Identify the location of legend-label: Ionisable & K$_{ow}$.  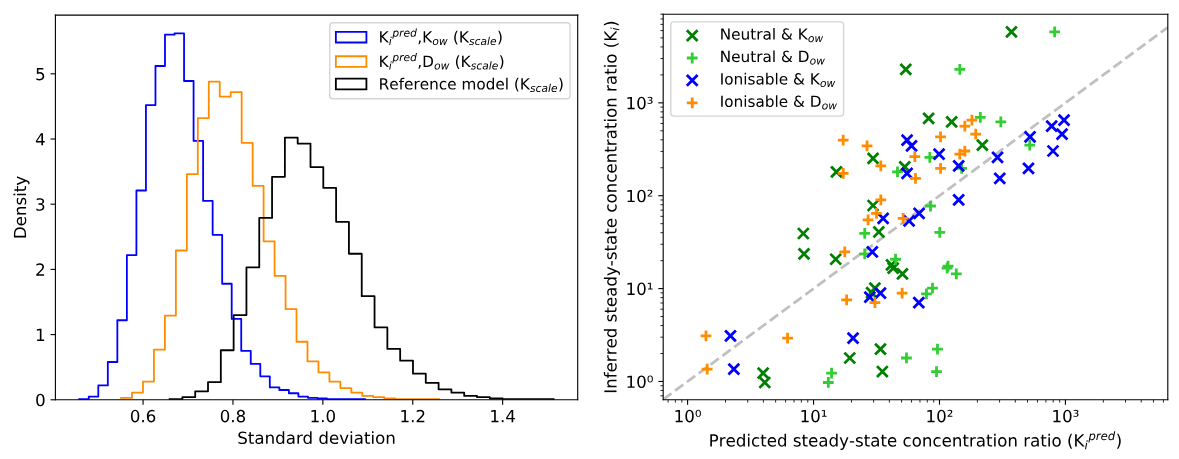
(778, 80).